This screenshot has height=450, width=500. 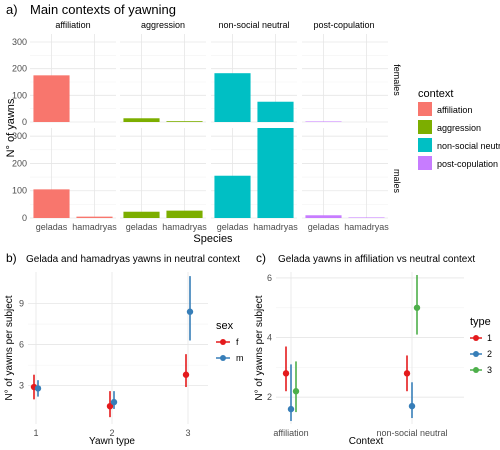 What do you see at coordinates (213, 239) in the screenshot?
I see `panel-a-x-title: Species` at bounding box center [213, 239].